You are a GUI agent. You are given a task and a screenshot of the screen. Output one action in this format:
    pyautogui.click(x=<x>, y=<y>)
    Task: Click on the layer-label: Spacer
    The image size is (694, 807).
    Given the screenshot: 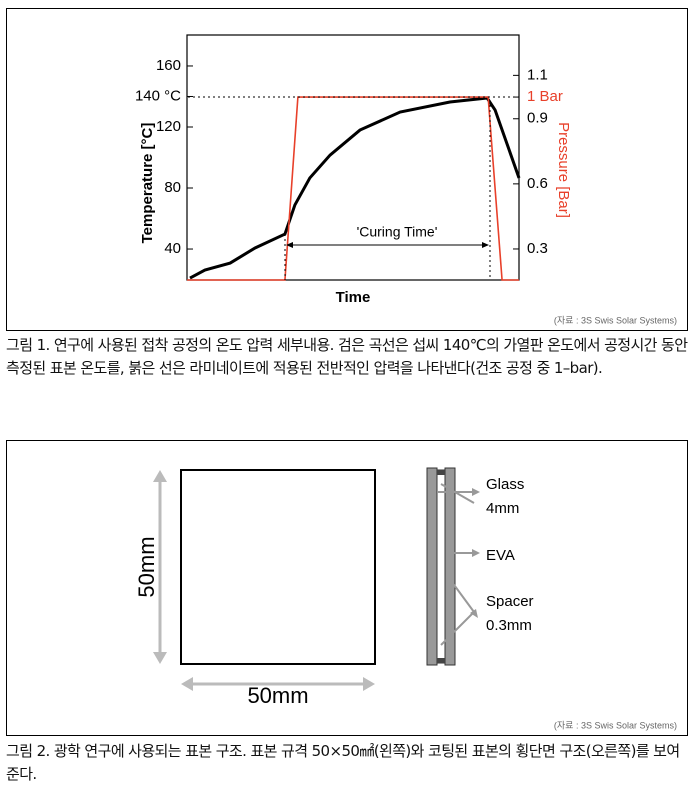 What is the action you would take?
    pyautogui.click(x=510, y=601)
    